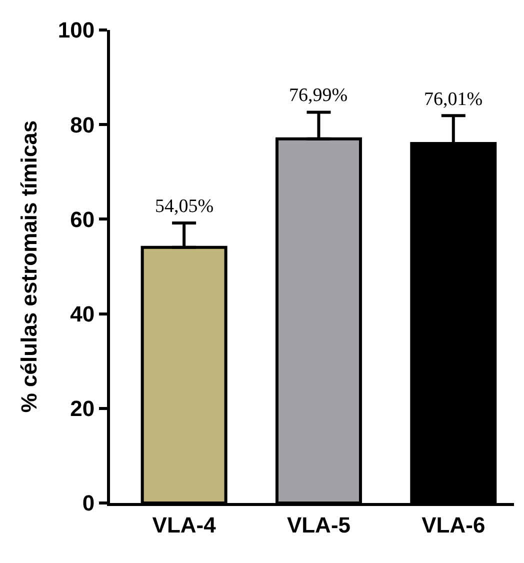 The width and height of the screenshot is (524, 563). Describe the element at coordinates (184, 525) in the screenshot. I see `x-tick-label: VLA-4` at that location.